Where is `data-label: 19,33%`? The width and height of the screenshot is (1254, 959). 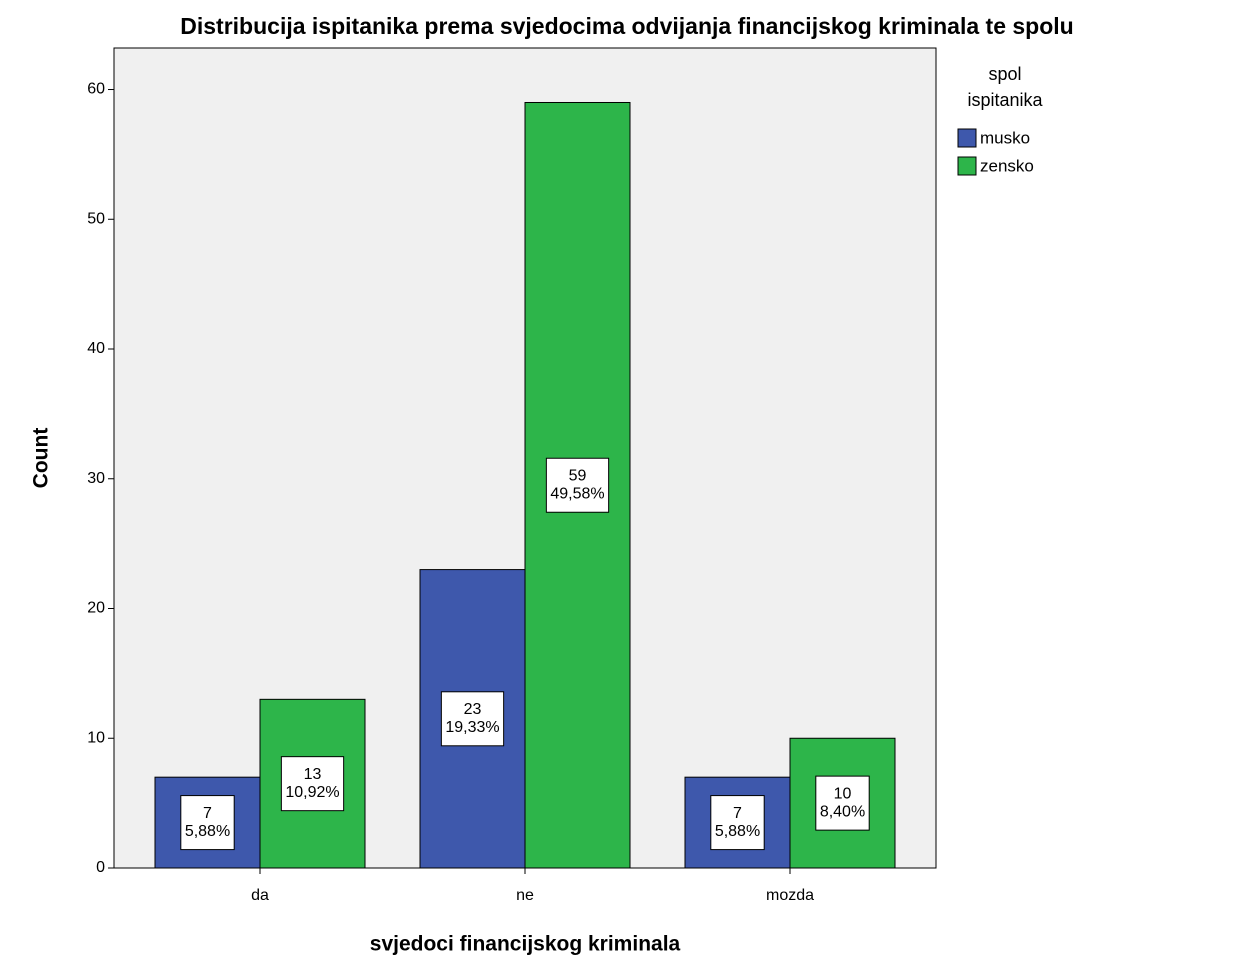
data-label: 19,33% is located at coordinates (472, 727).